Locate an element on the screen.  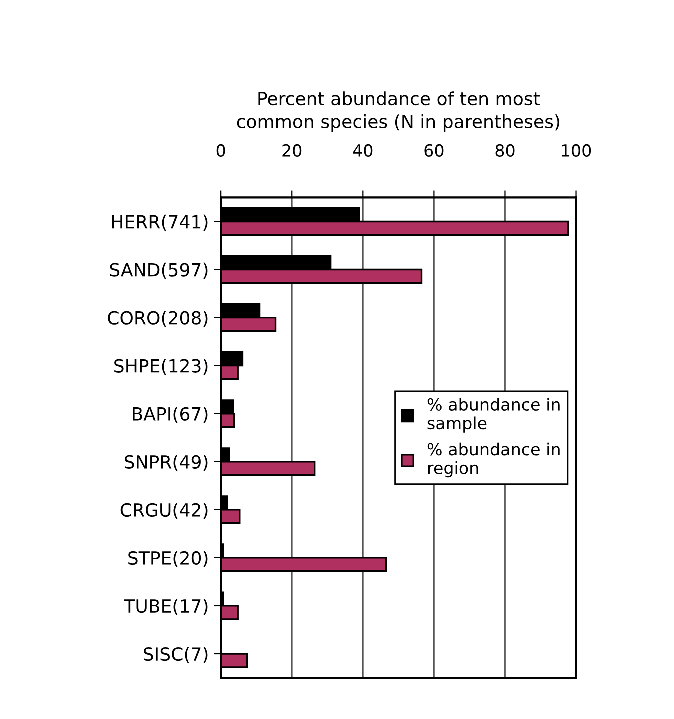
legend-label: % abundance in sample is located at coordinates (494, 415).